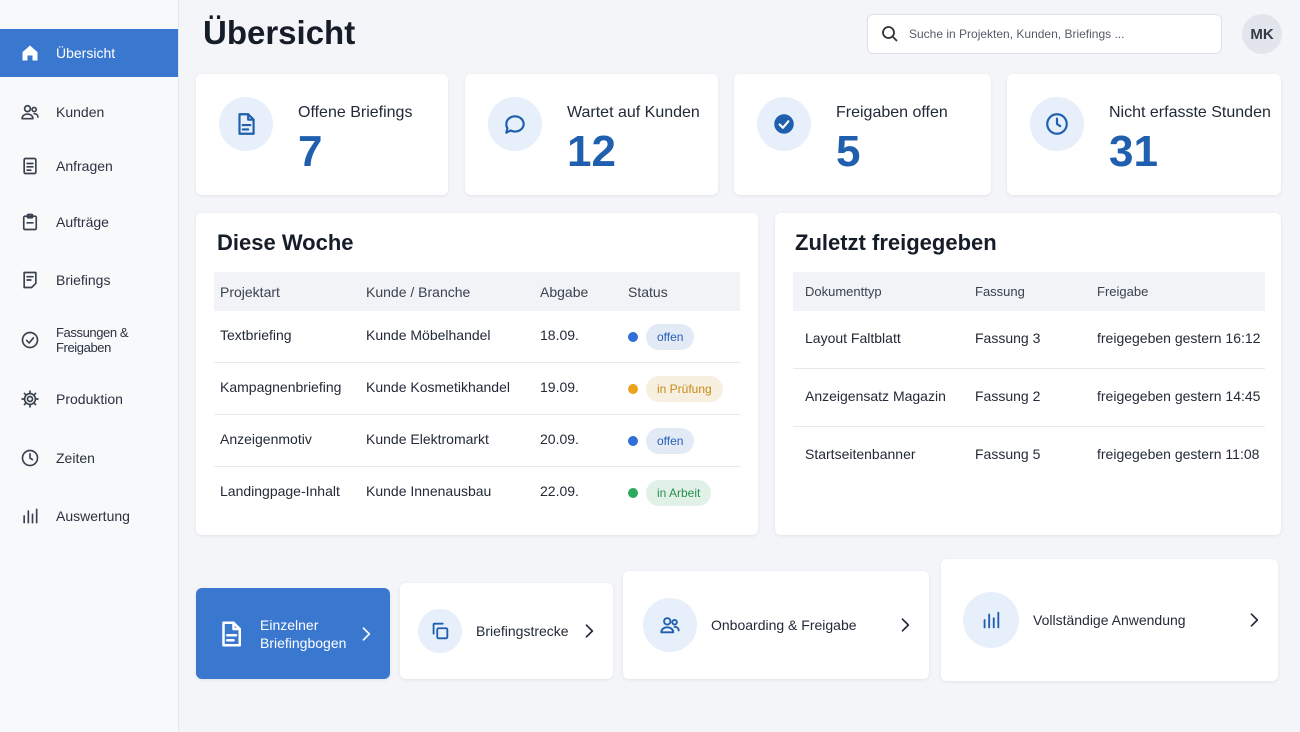  Describe the element at coordinates (591, 151) in the screenshot. I see `kpi-value: 12` at that location.